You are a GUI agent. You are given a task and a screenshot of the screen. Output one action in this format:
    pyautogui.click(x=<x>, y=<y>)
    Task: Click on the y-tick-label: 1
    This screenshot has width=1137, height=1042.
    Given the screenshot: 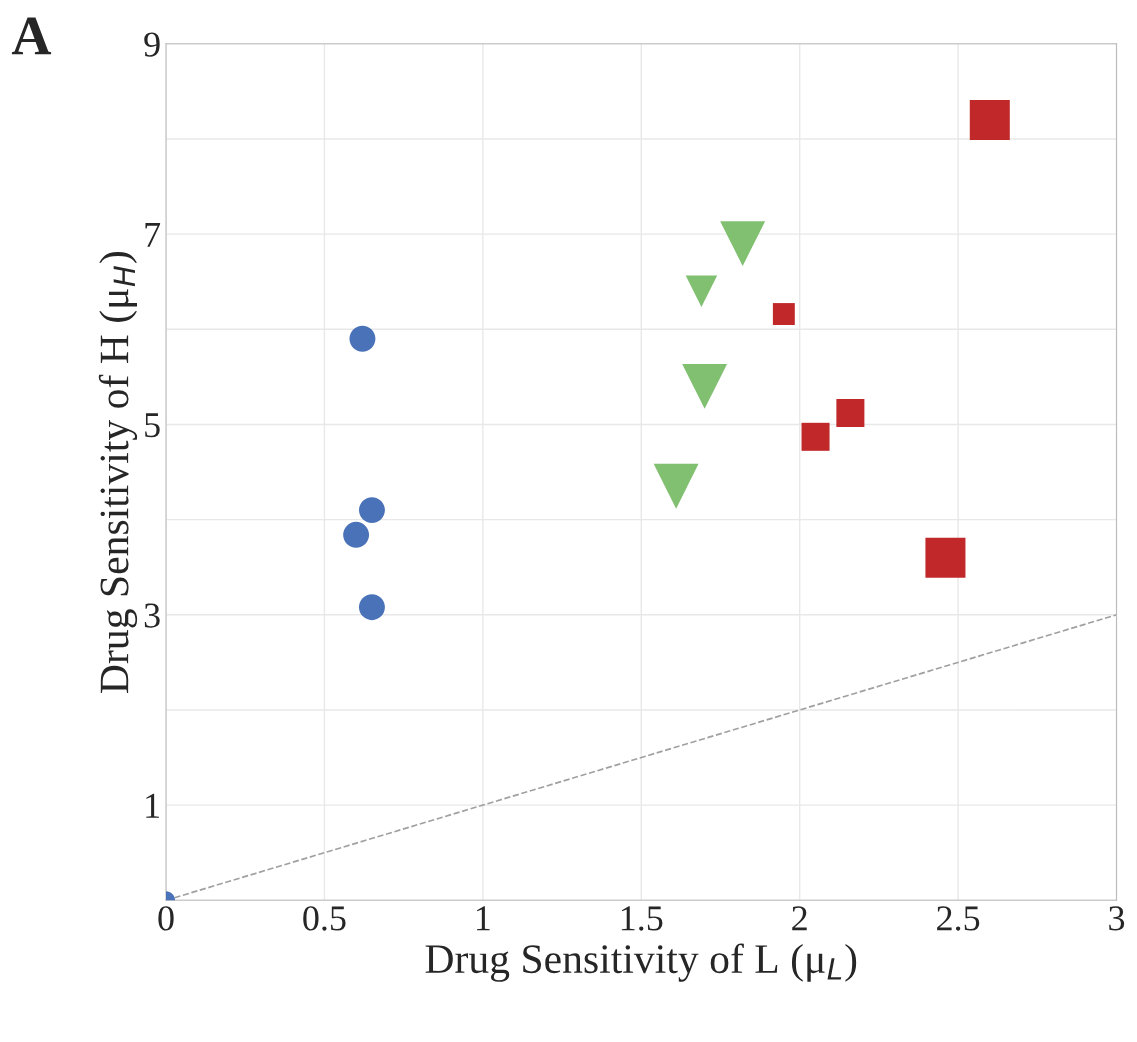 What is the action you would take?
    pyautogui.click(x=152, y=805)
    